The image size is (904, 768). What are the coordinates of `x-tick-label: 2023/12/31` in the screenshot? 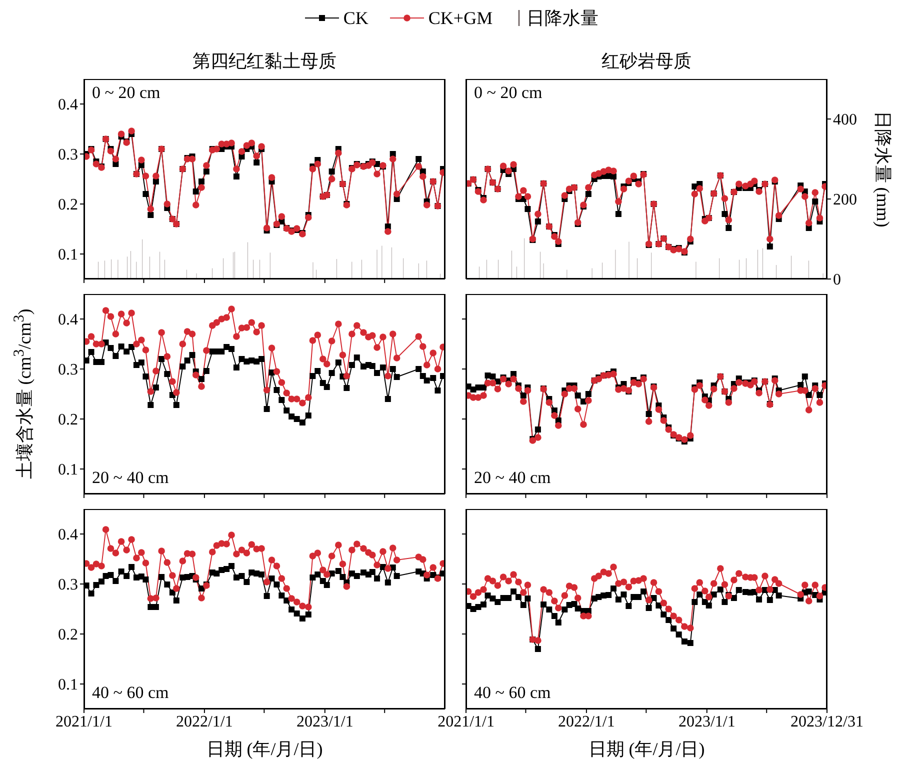 It's located at (827, 721).